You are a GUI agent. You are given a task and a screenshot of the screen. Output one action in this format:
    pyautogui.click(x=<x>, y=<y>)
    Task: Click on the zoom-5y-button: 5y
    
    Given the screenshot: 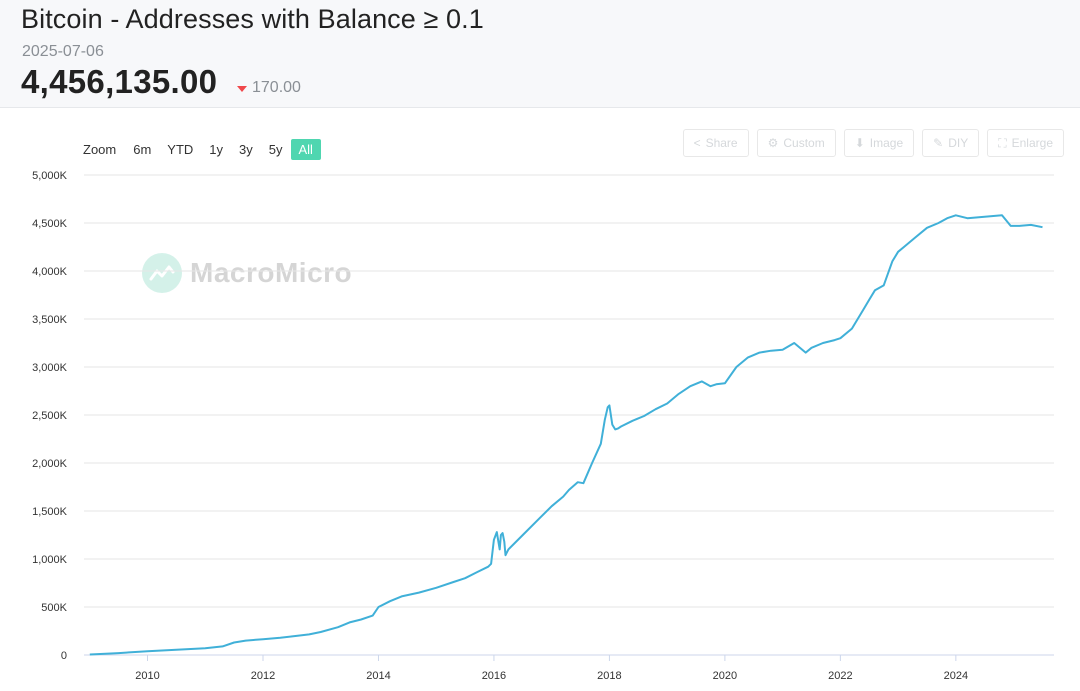 What is the action you would take?
    pyautogui.click(x=275, y=149)
    